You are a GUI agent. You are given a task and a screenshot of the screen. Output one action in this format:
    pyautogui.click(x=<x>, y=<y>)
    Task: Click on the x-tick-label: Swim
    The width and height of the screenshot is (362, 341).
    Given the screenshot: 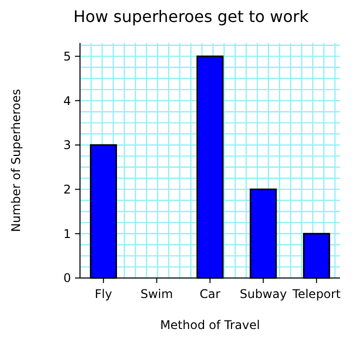 What is the action you would take?
    pyautogui.click(x=156, y=294)
    